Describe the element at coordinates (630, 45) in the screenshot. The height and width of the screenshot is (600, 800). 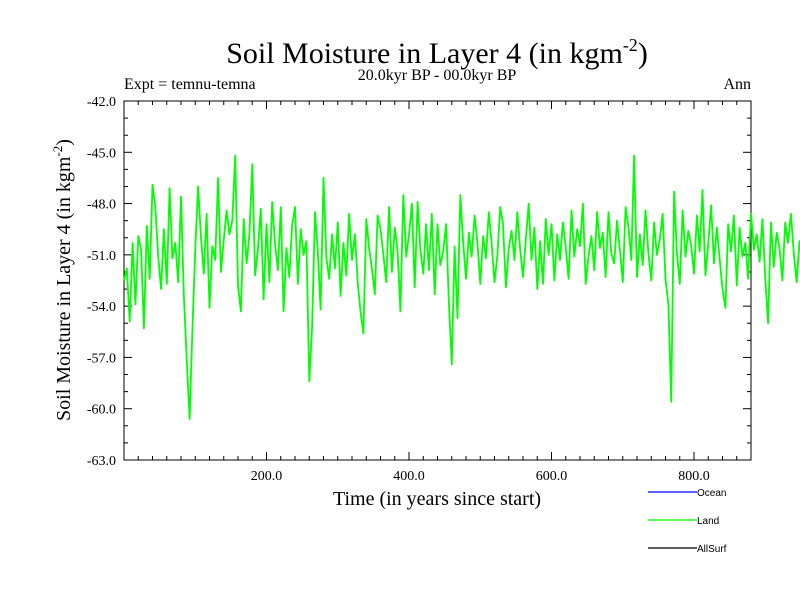
I see `chart-title-sup: -2` at that location.